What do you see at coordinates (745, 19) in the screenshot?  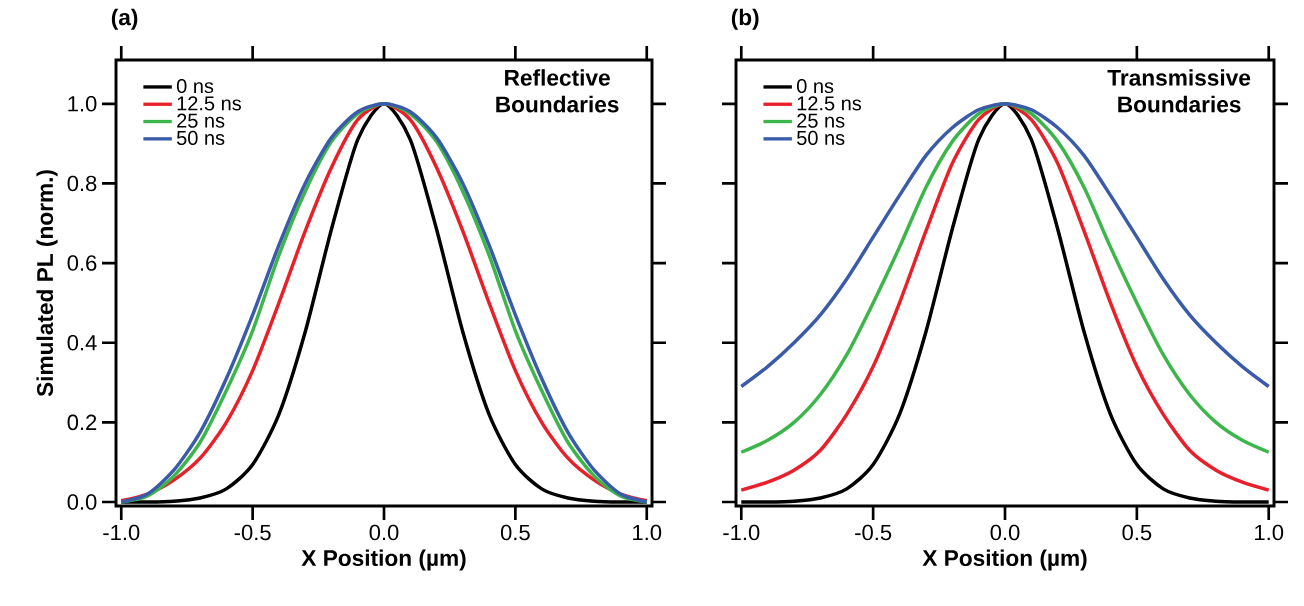 I see `chart-title: (b)` at bounding box center [745, 19].